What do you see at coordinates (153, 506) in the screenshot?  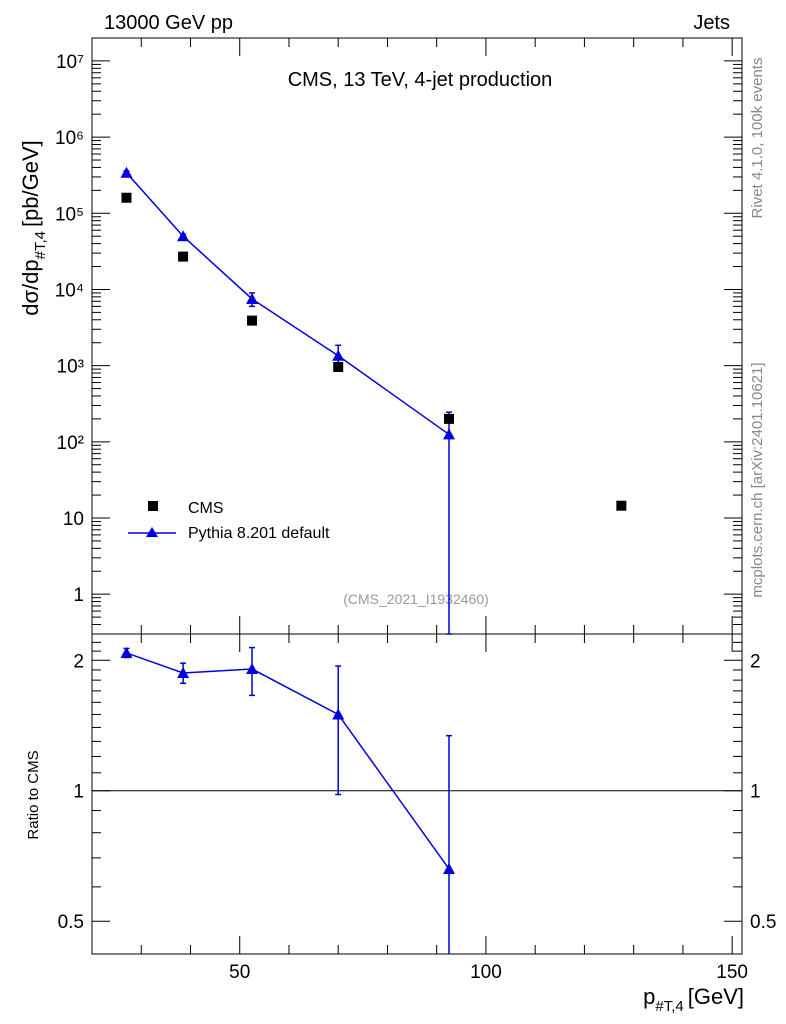 I see `legend-cms-marker` at bounding box center [153, 506].